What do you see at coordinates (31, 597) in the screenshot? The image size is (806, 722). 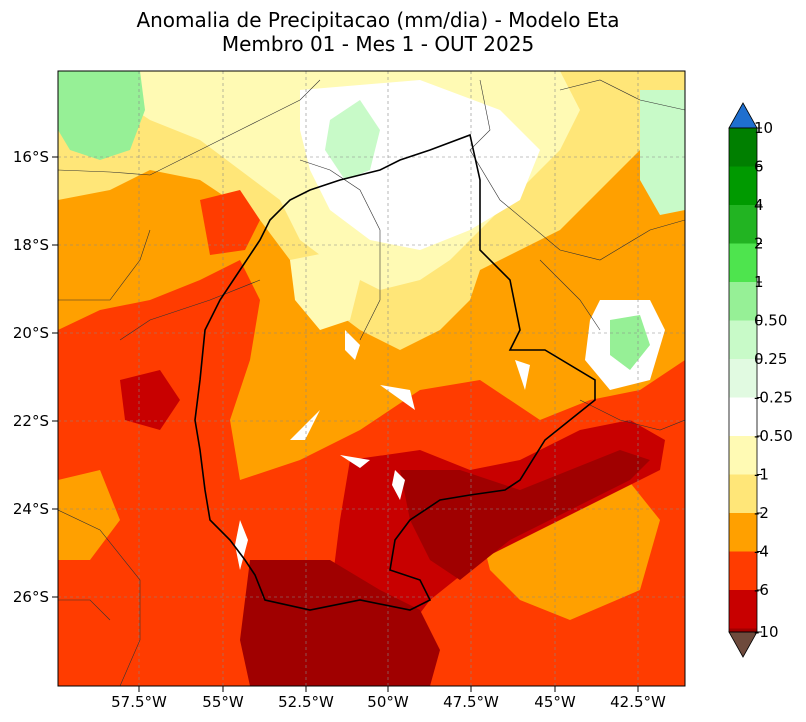 I see `lat-label: 26°S` at bounding box center [31, 597].